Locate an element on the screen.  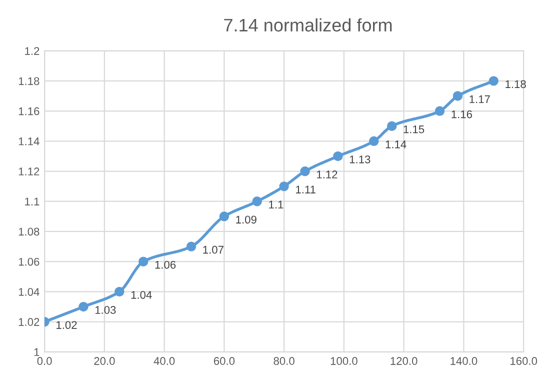
data-label: 1.16 is located at coordinates (462, 114).